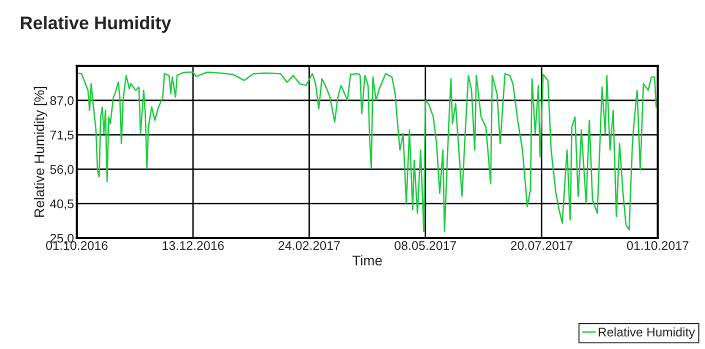 This screenshot has height=349, width=705. What do you see at coordinates (425, 245) in the screenshot?
I see `x-tick-label: 08.05.2017` at bounding box center [425, 245].